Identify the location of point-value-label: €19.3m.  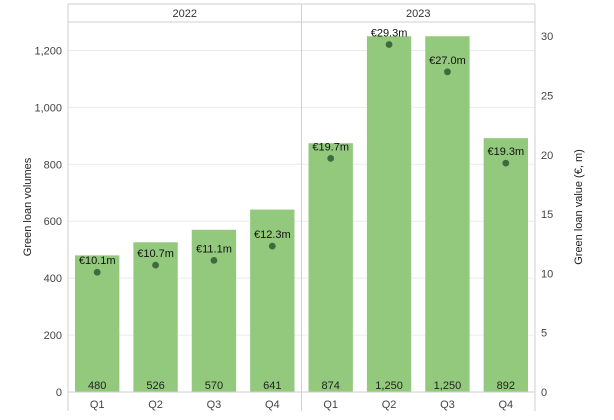
(505, 152).